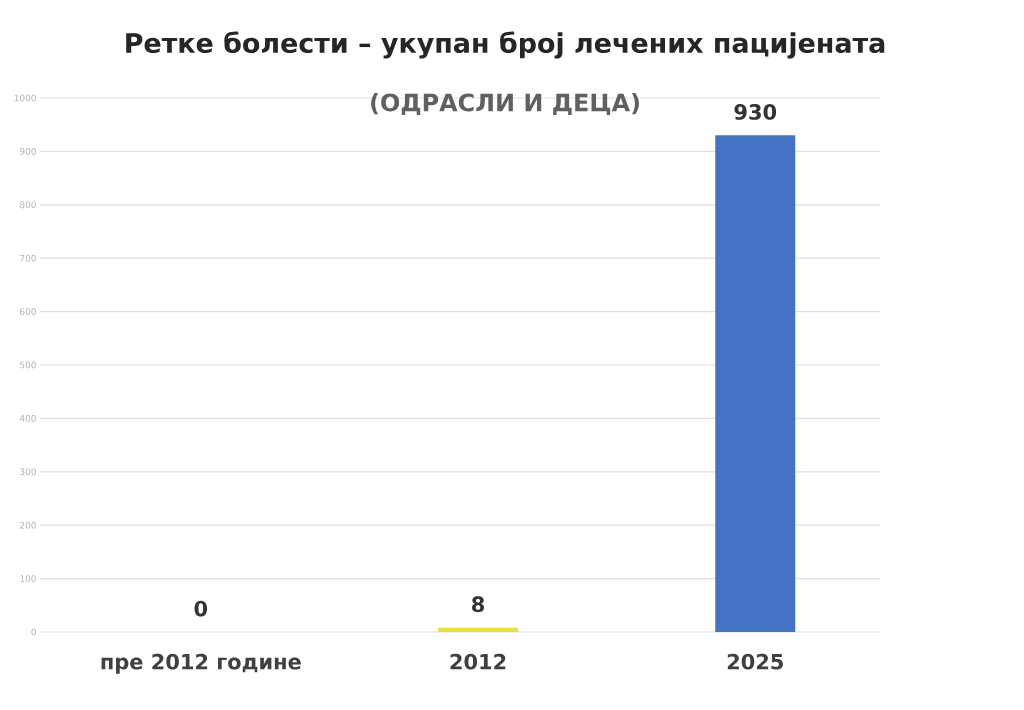  What do you see at coordinates (28, 311) in the screenshot?
I see `y-tick-label: 600` at bounding box center [28, 311].